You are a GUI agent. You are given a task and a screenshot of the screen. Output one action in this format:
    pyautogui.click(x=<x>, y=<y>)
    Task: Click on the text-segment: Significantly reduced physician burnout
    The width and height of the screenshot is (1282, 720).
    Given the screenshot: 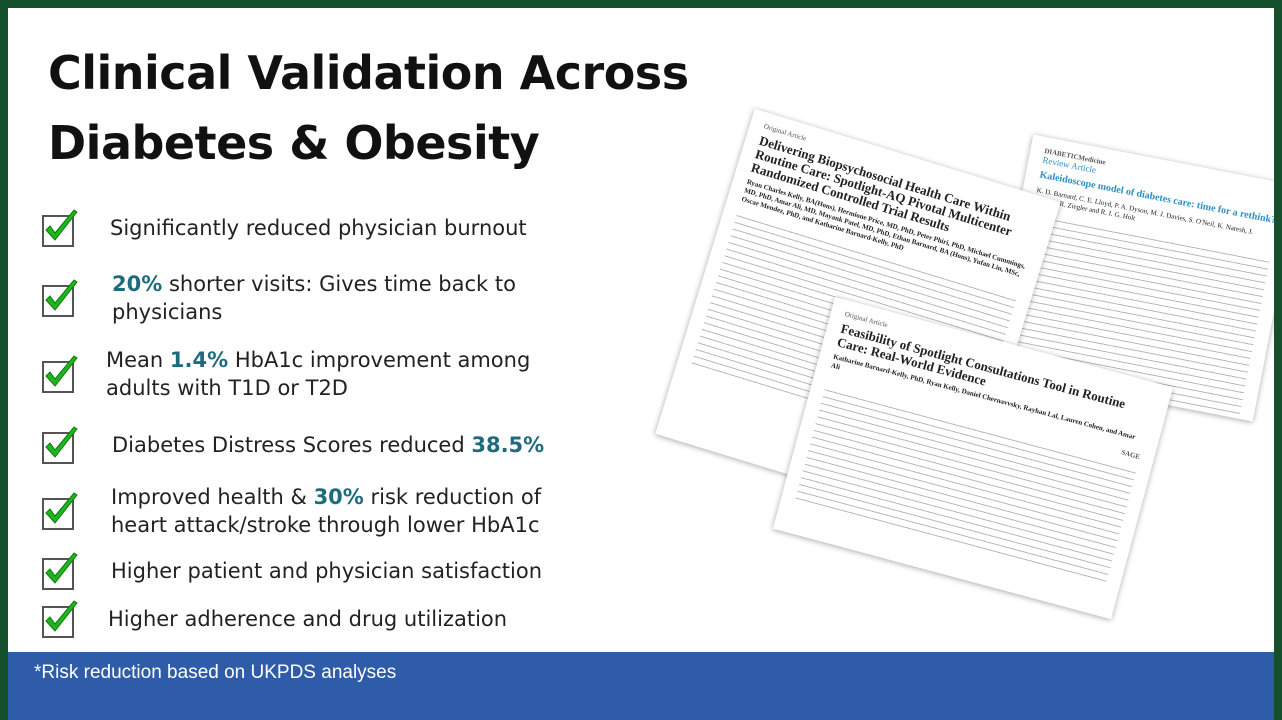 What is the action you would take?
    pyautogui.click(x=318, y=228)
    